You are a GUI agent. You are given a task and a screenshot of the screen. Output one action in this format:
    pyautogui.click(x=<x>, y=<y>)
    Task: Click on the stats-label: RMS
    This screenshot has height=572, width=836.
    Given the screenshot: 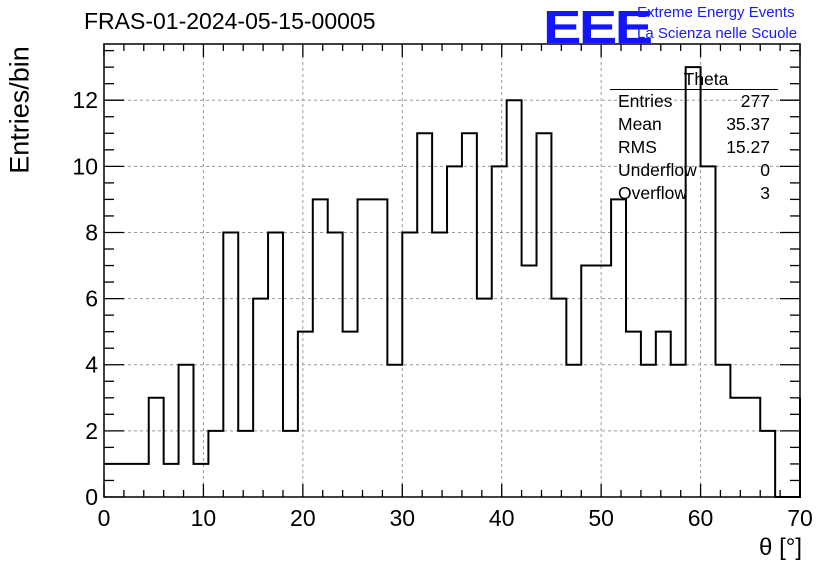 What is the action you would take?
    pyautogui.click(x=637, y=147)
    